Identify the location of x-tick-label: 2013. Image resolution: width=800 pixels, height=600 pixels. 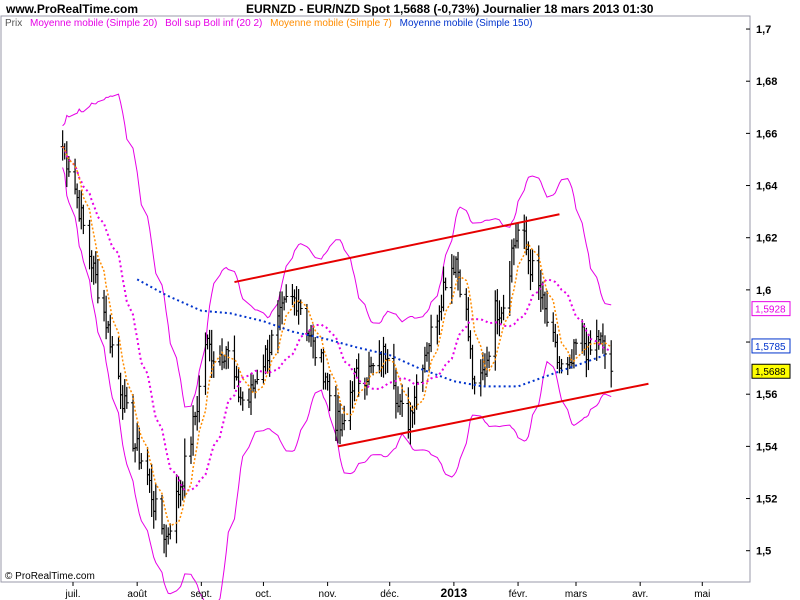
(454, 593).